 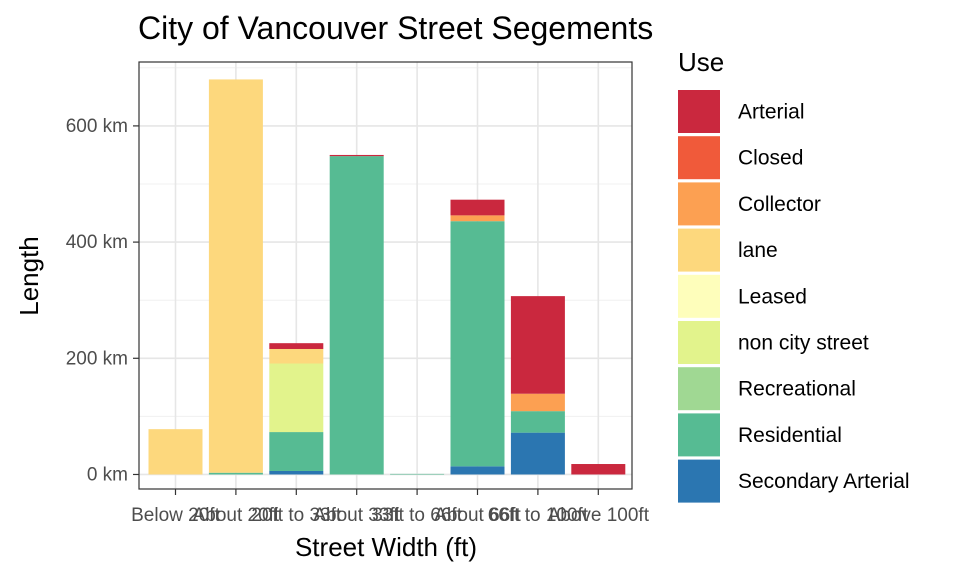 What do you see at coordinates (772, 296) in the screenshot?
I see `legend-label-leased: Leased` at bounding box center [772, 296].